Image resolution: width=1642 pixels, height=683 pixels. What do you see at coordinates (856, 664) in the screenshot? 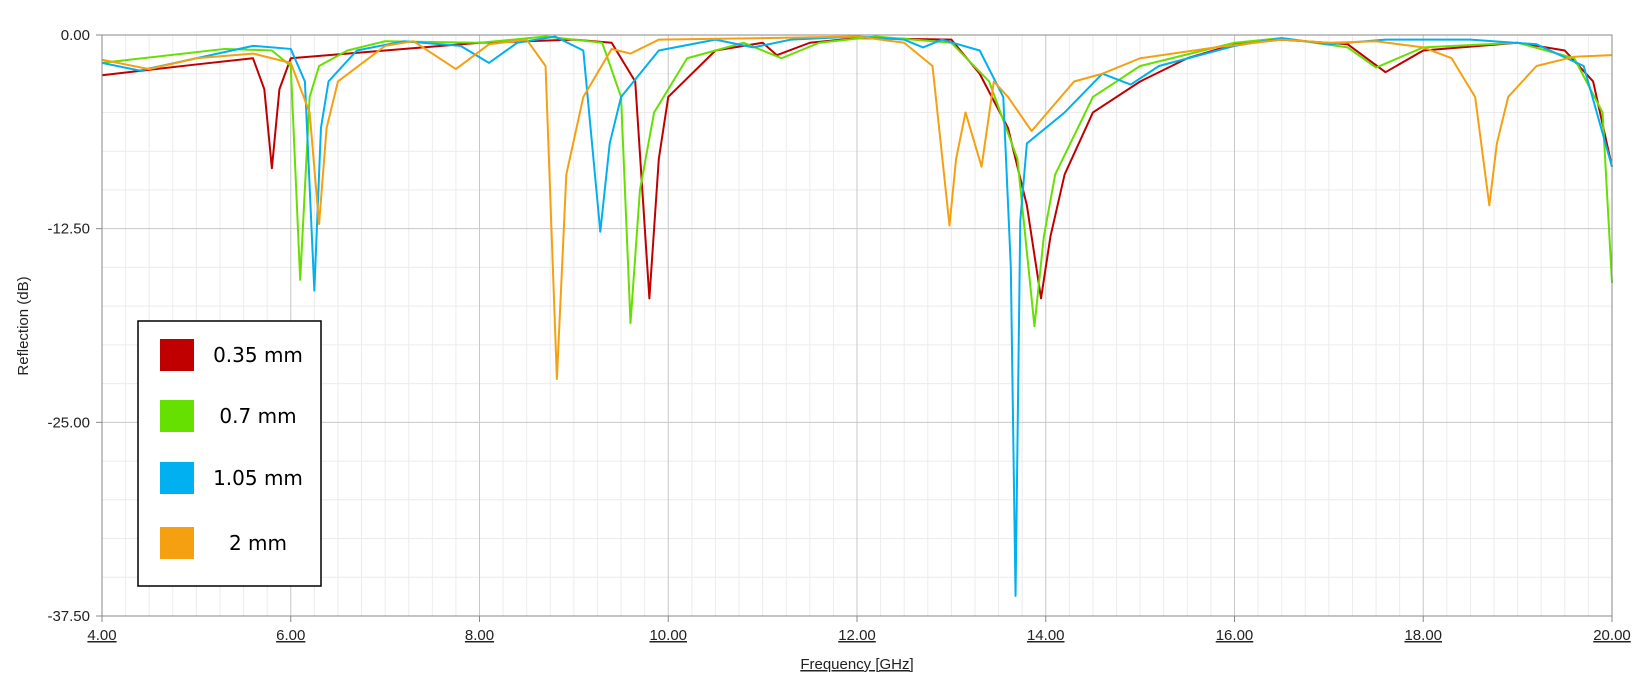
I see `x-axis-label: Frequency [GHz]` at bounding box center [856, 664].